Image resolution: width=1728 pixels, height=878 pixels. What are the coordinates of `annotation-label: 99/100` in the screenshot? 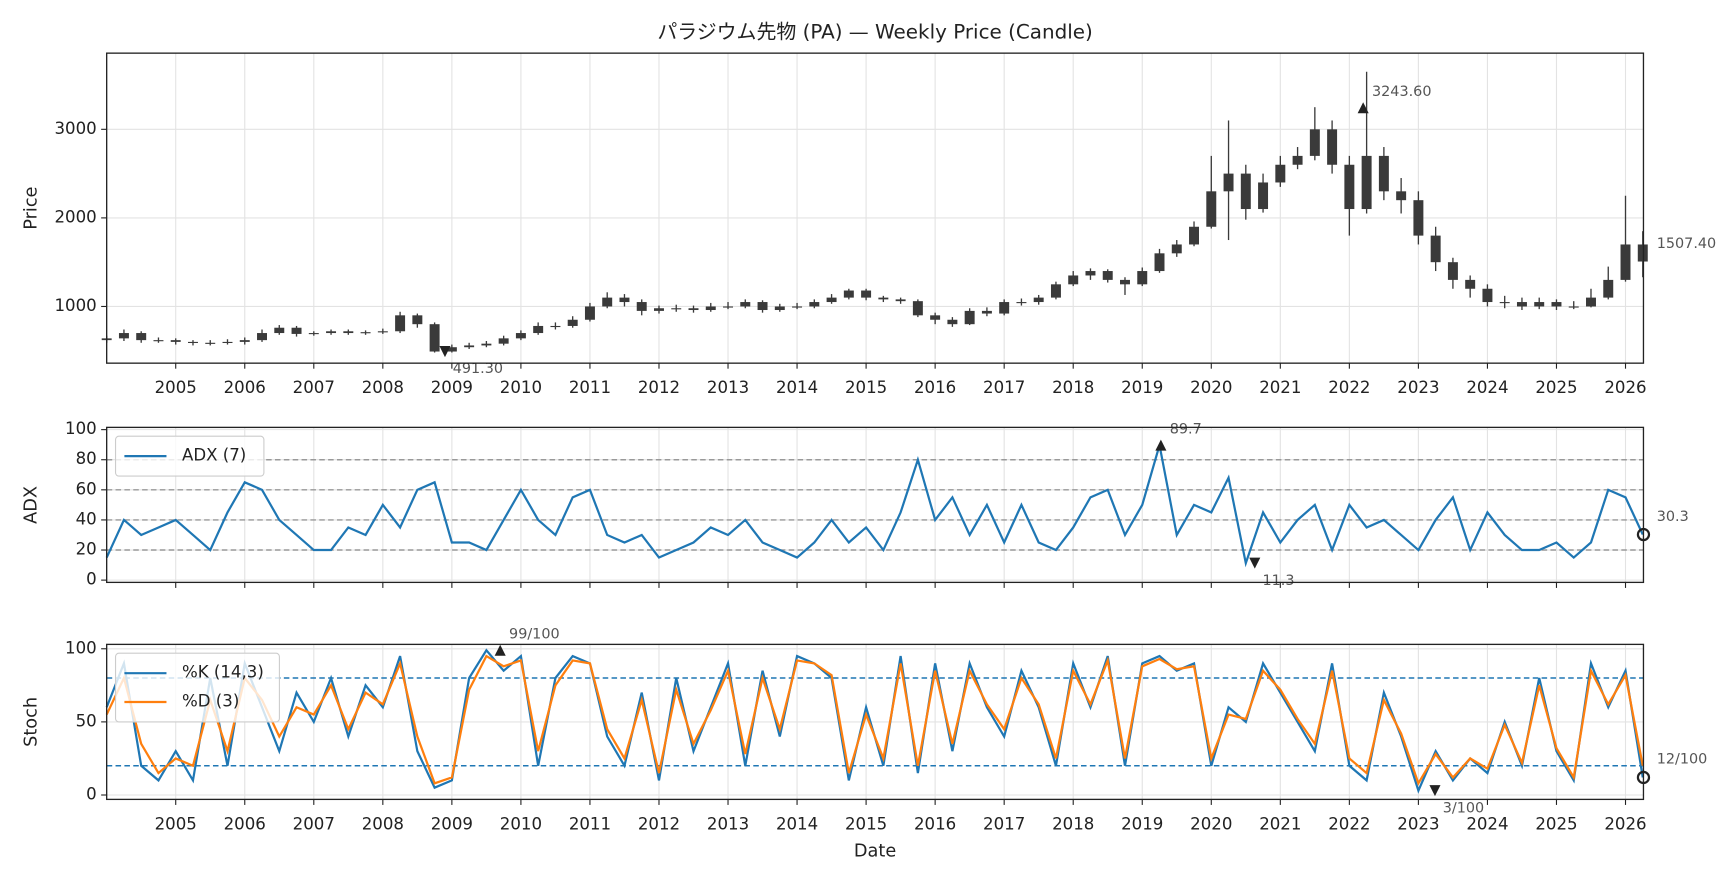 It's located at (534, 635).